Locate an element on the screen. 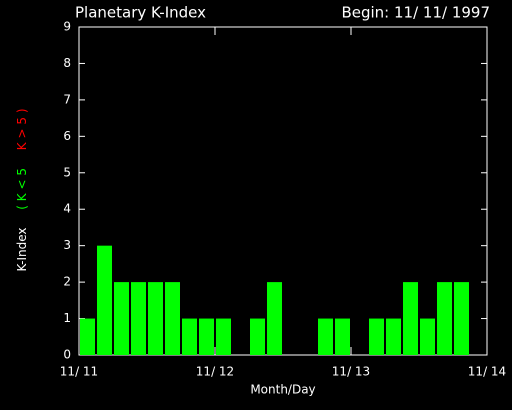  y-tick-label: 6 is located at coordinates (67, 136).